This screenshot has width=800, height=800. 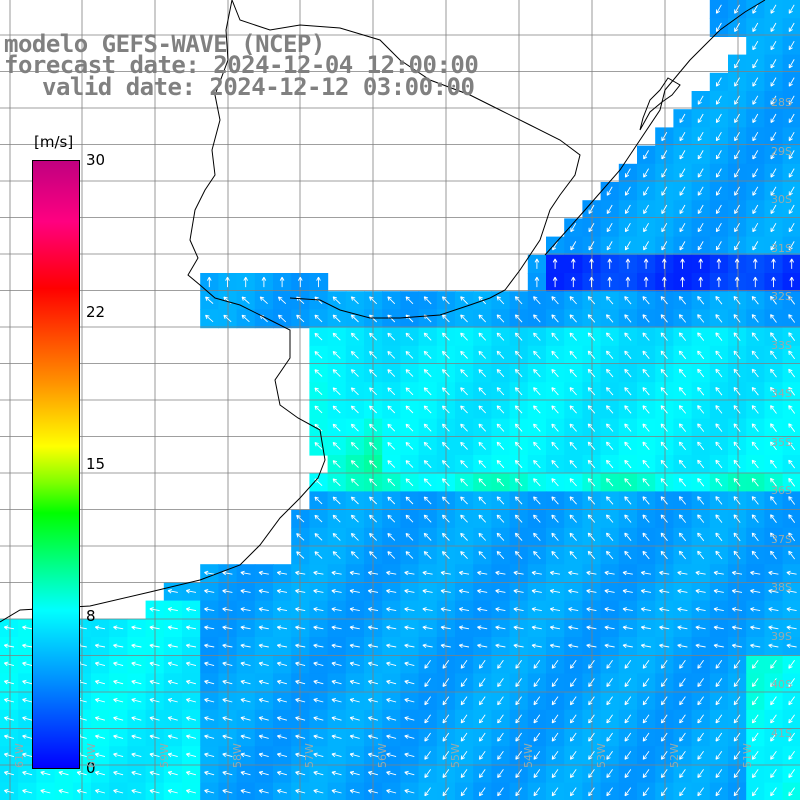 I want to click on title-valid-date: valid date: 2024-12-12 03:00:00, so click(x=258, y=87).